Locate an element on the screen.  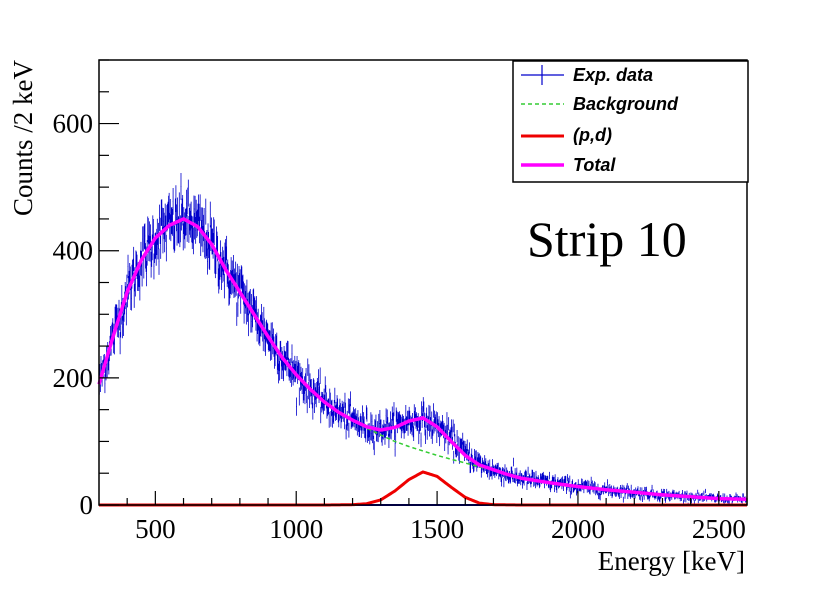
legend: Exp. data Background (p,d) Total is located at coordinates (630, 121).